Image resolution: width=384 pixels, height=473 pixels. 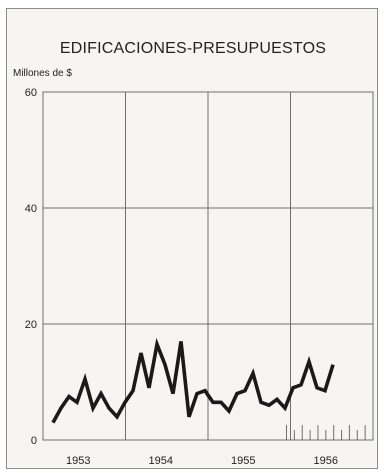 I want to click on y-tick-label: 0, so click(x=34, y=441).